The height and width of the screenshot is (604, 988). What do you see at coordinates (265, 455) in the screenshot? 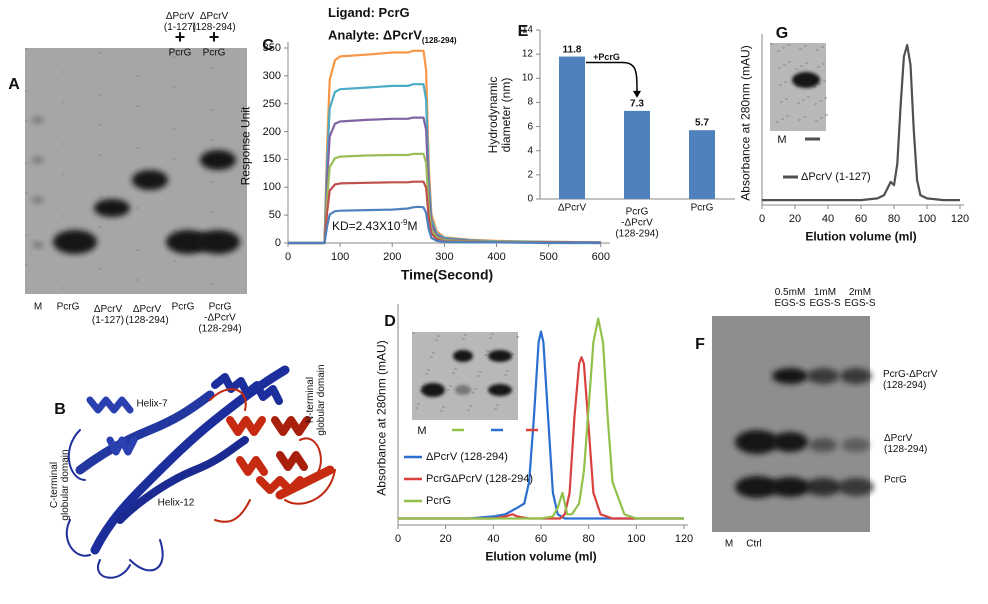
I see `red-helix` at bounding box center [265, 455].